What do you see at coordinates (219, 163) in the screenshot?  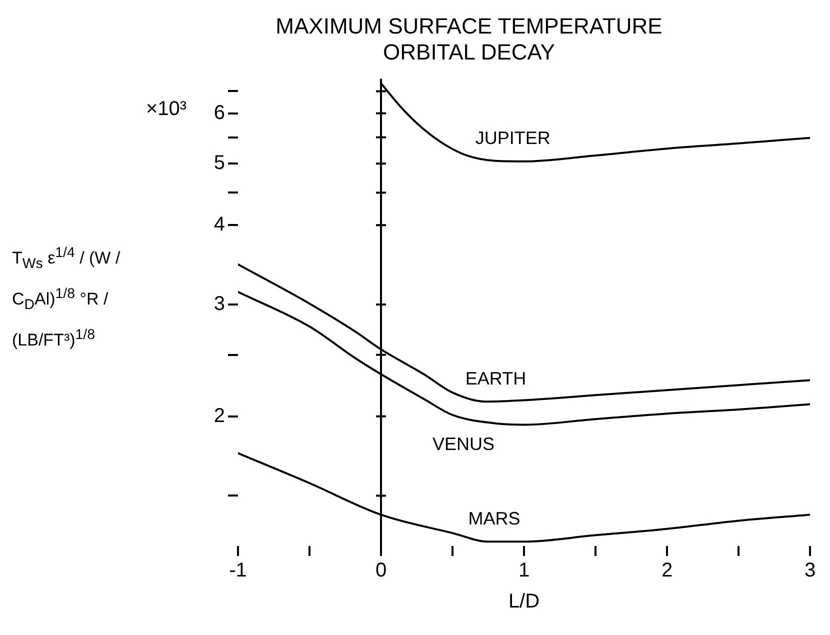 I see `y-tick-label: 5` at bounding box center [219, 163].